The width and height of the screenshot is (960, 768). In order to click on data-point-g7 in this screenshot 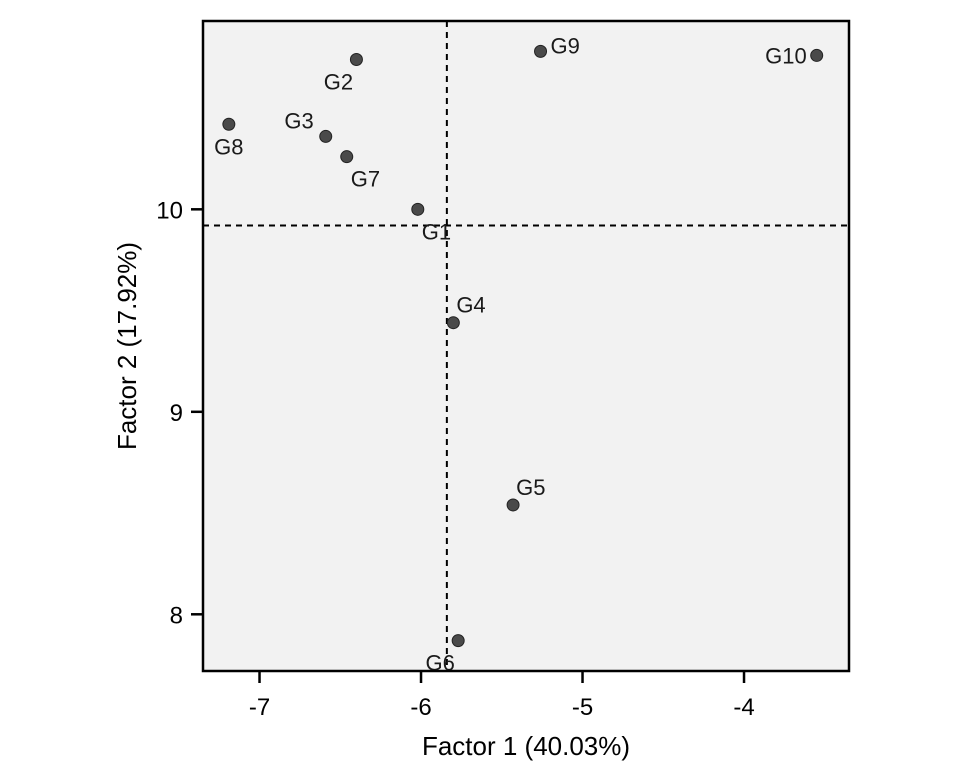, I will do `click(347, 157)`.